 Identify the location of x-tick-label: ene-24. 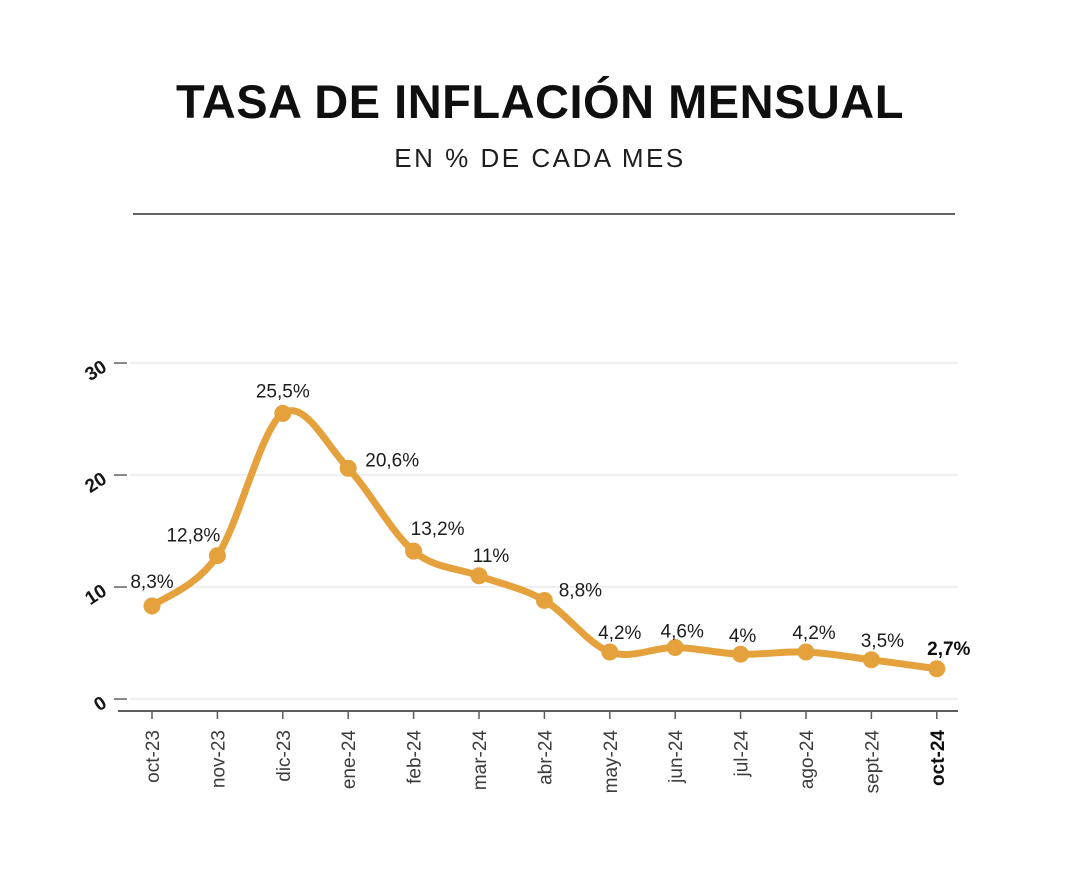
(349, 760).